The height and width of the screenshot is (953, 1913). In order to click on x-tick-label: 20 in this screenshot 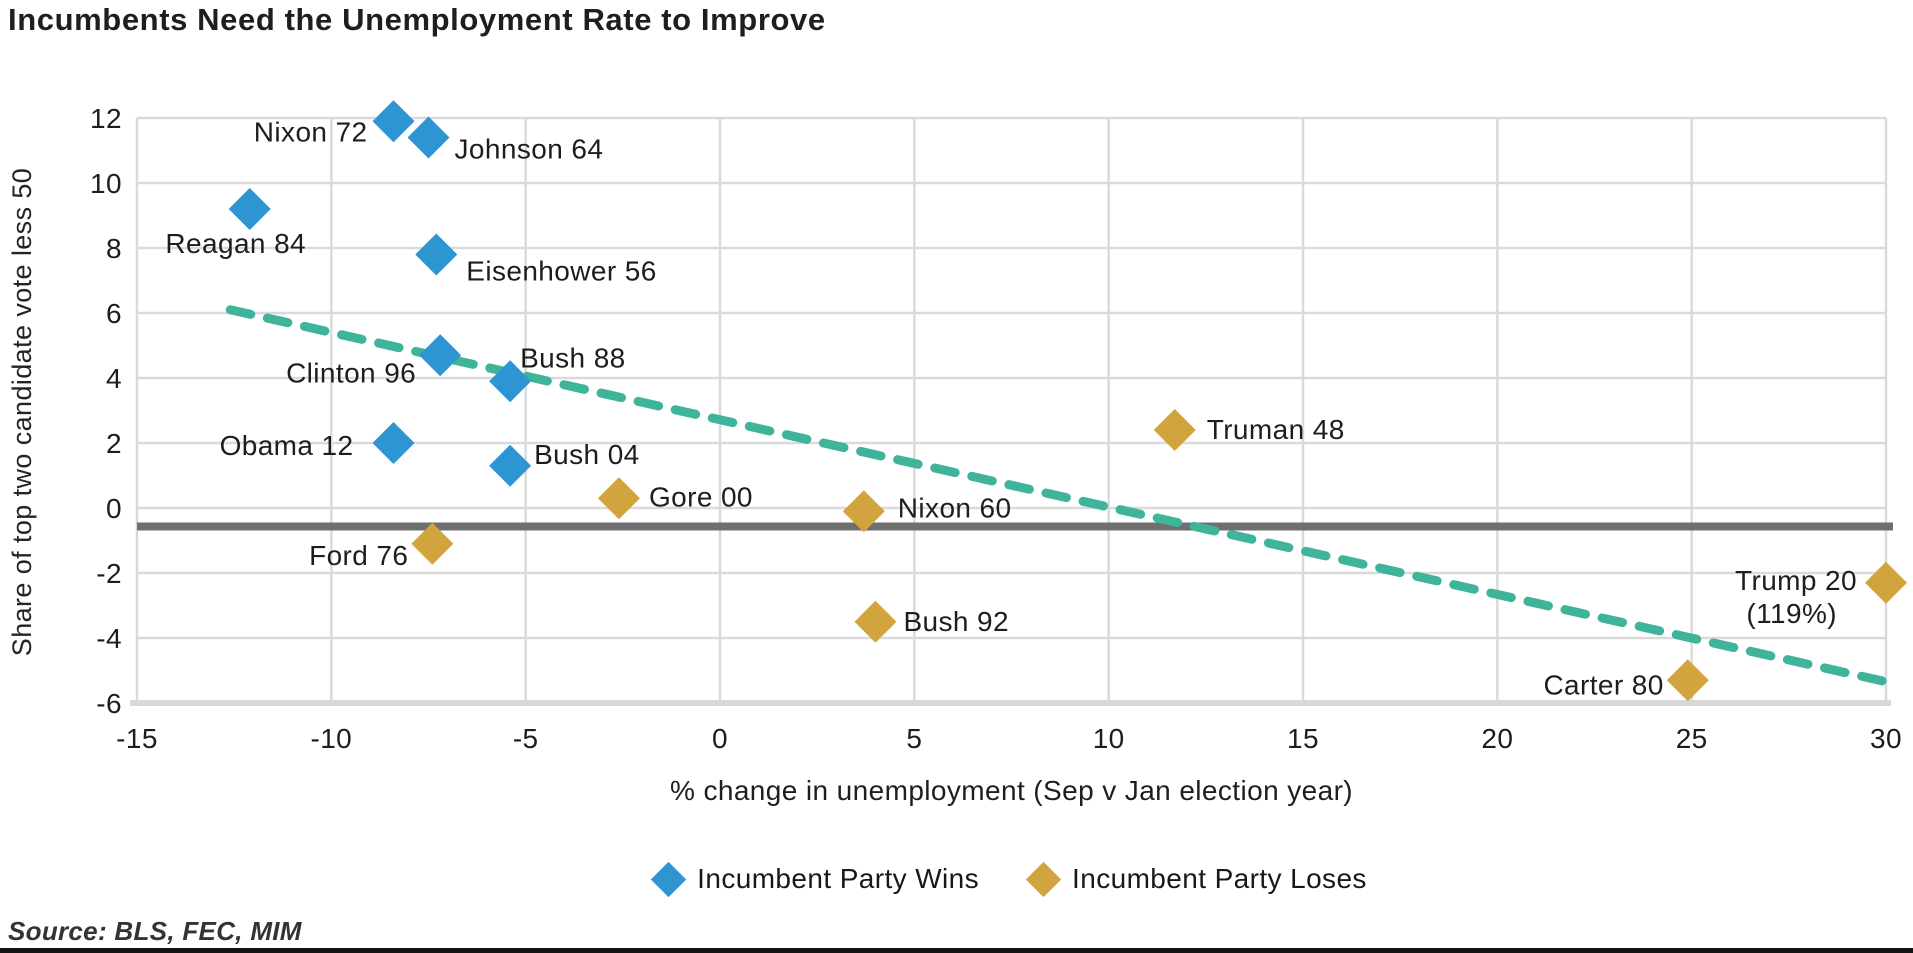, I will do `click(1497, 738)`.